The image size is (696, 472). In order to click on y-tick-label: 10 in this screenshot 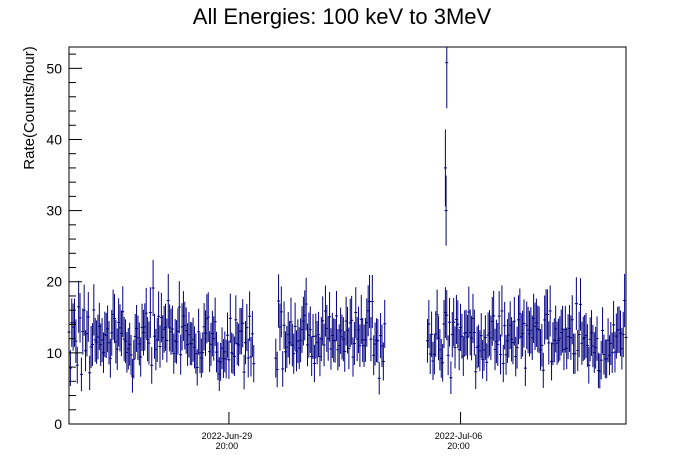, I will do `click(54, 353)`.